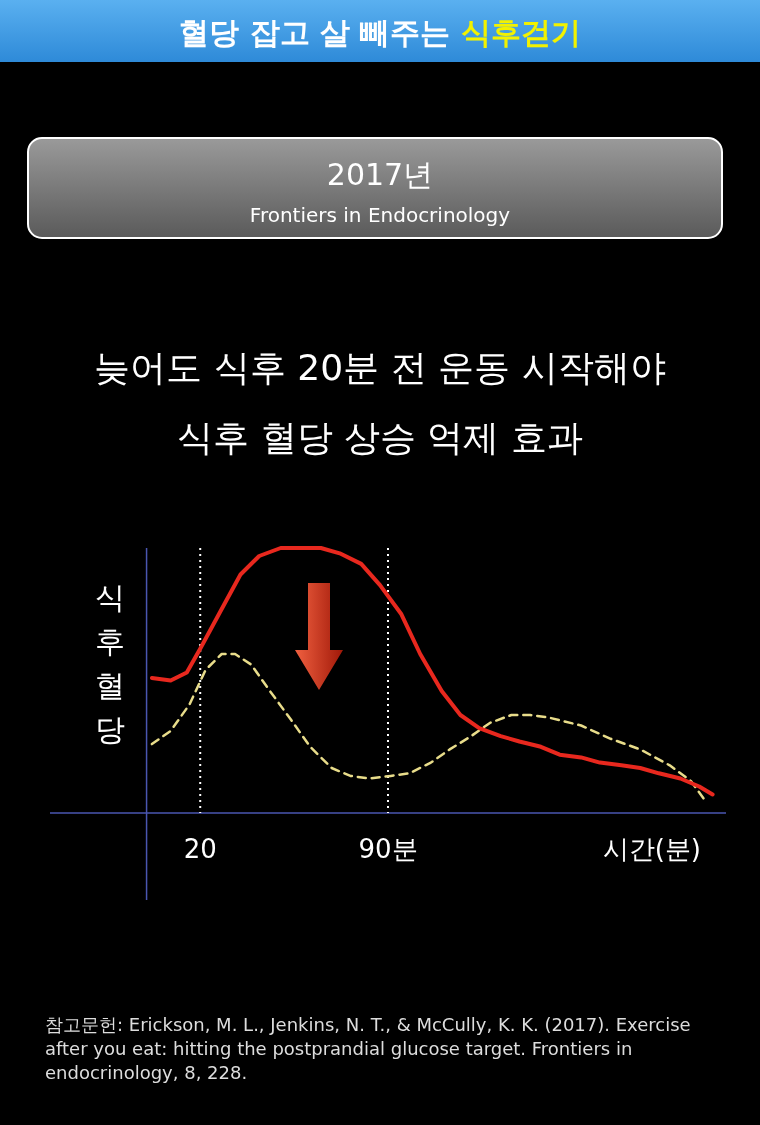 Image resolution: width=760 pixels, height=1125 pixels. What do you see at coordinates (380, 174) in the screenshot?
I see `text: 2017년` at bounding box center [380, 174].